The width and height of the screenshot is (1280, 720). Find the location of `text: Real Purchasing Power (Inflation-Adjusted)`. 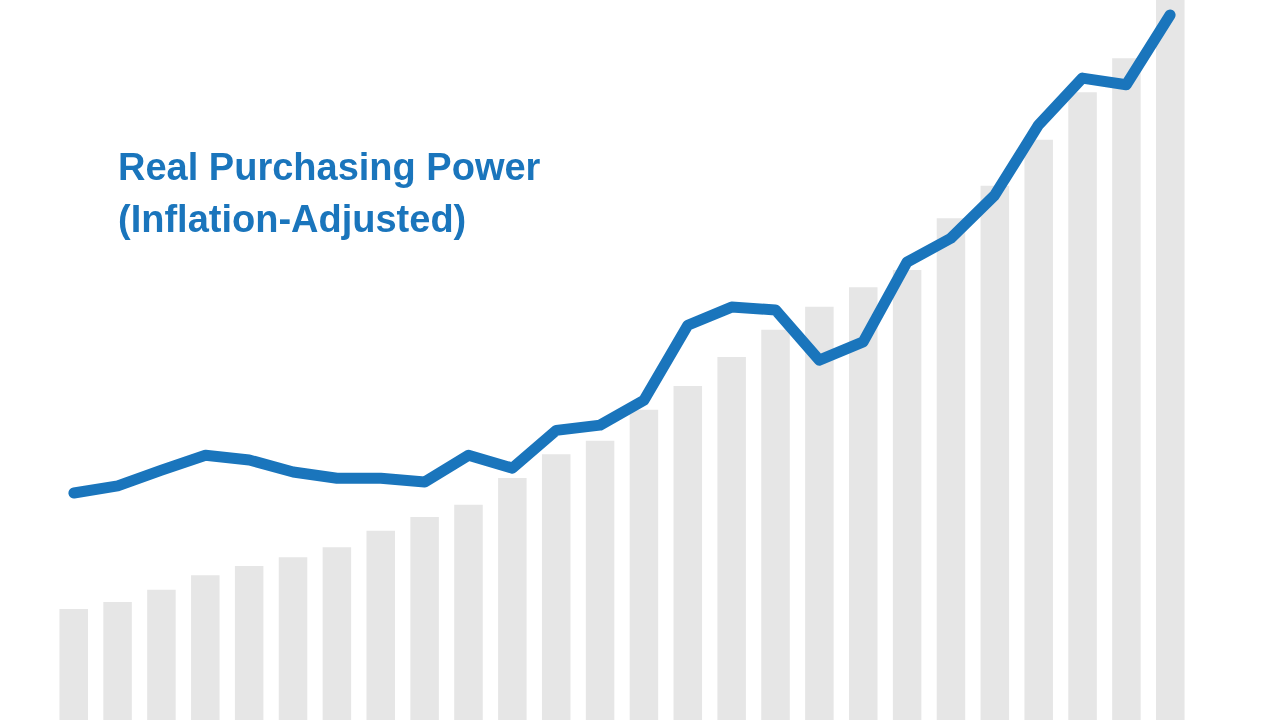

text: Real Purchasing Power (Inflation-Adjusted) is located at coordinates (329, 193).